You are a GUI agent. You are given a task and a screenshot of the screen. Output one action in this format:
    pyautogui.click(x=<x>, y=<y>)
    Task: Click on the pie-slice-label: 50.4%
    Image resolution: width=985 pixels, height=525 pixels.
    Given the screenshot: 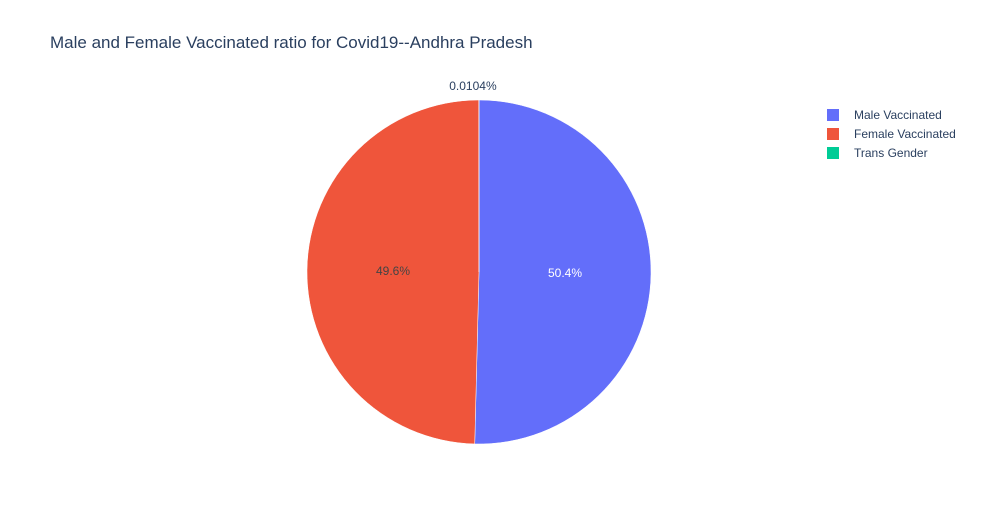 What is the action you would take?
    pyautogui.click(x=565, y=273)
    